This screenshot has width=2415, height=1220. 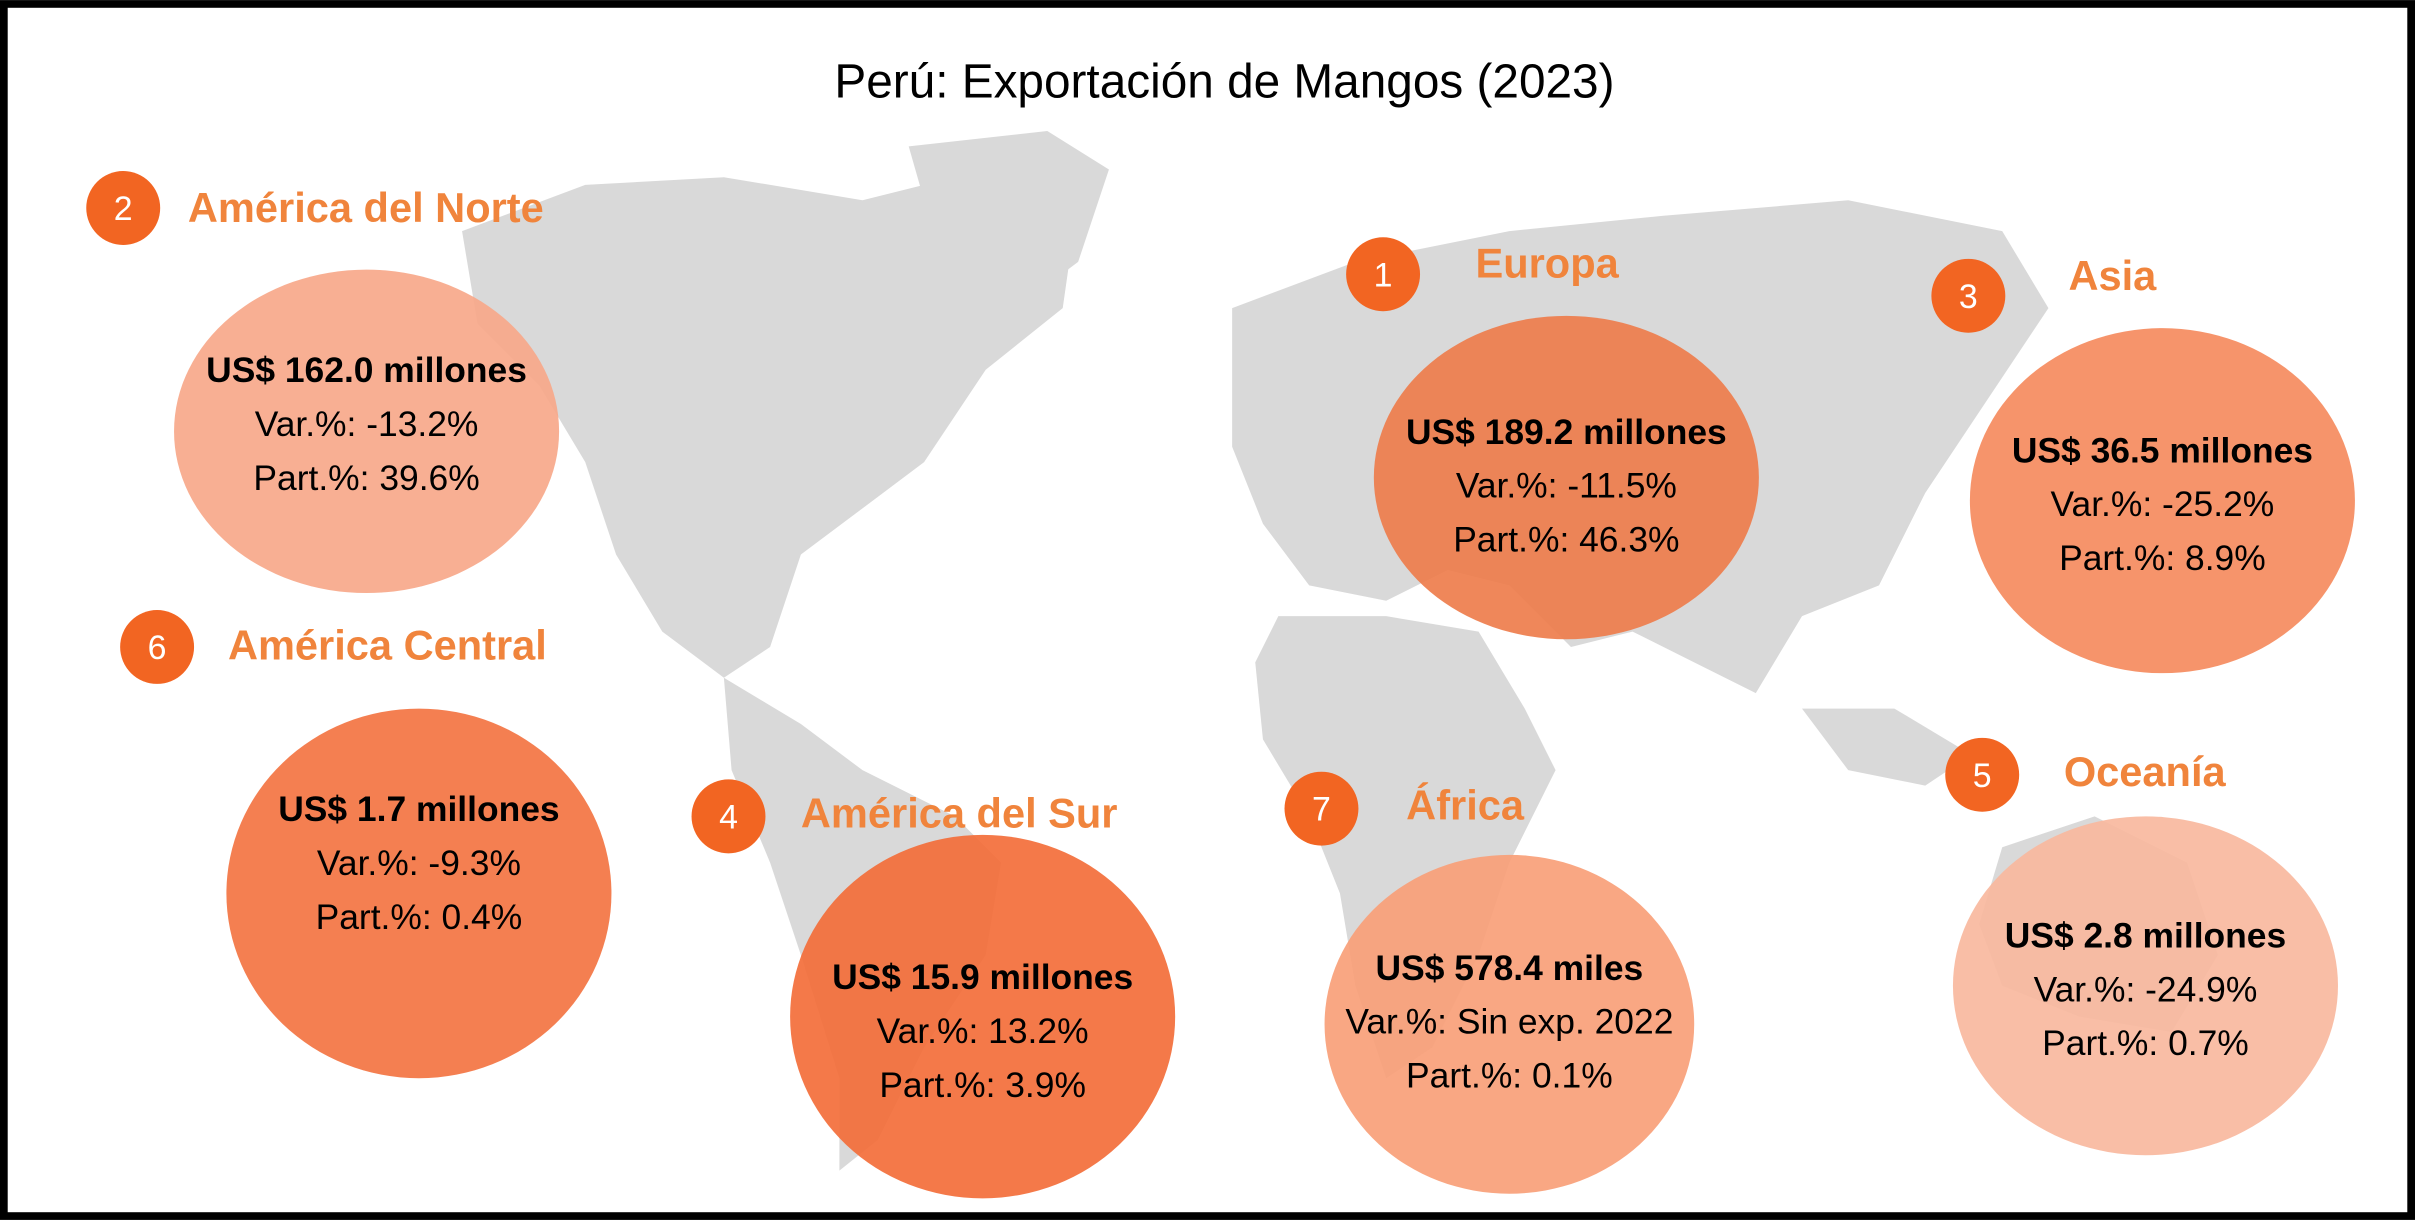 What do you see at coordinates (1566, 432) in the screenshot?
I see `region-value: US$ 189.2 millones` at bounding box center [1566, 432].